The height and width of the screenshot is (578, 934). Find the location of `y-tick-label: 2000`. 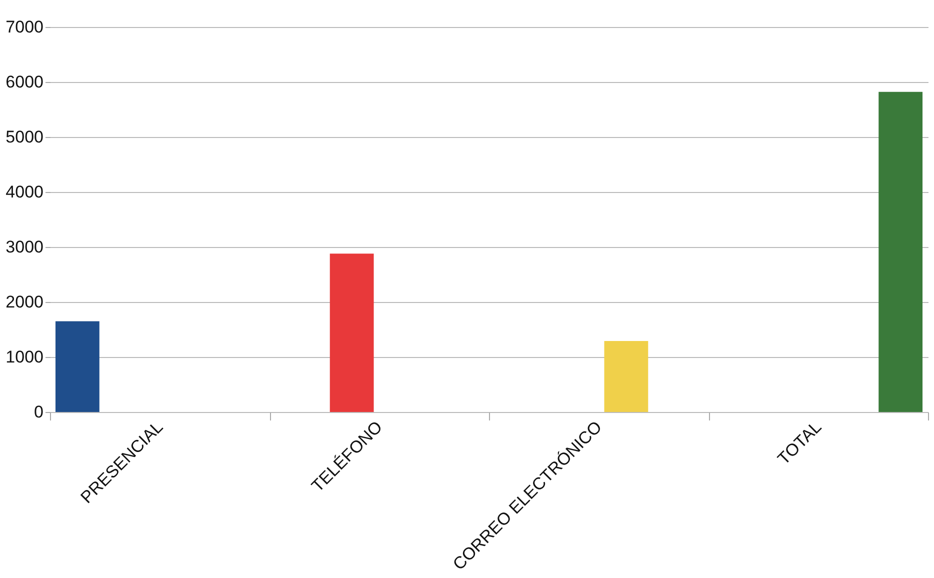

y-tick-label: 2000 is located at coordinates (25, 302).